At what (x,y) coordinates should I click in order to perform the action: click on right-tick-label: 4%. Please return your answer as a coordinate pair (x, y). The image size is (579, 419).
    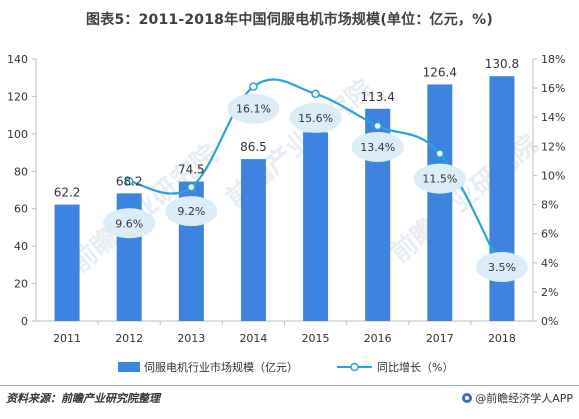
    Looking at the image, I should click on (549, 263).